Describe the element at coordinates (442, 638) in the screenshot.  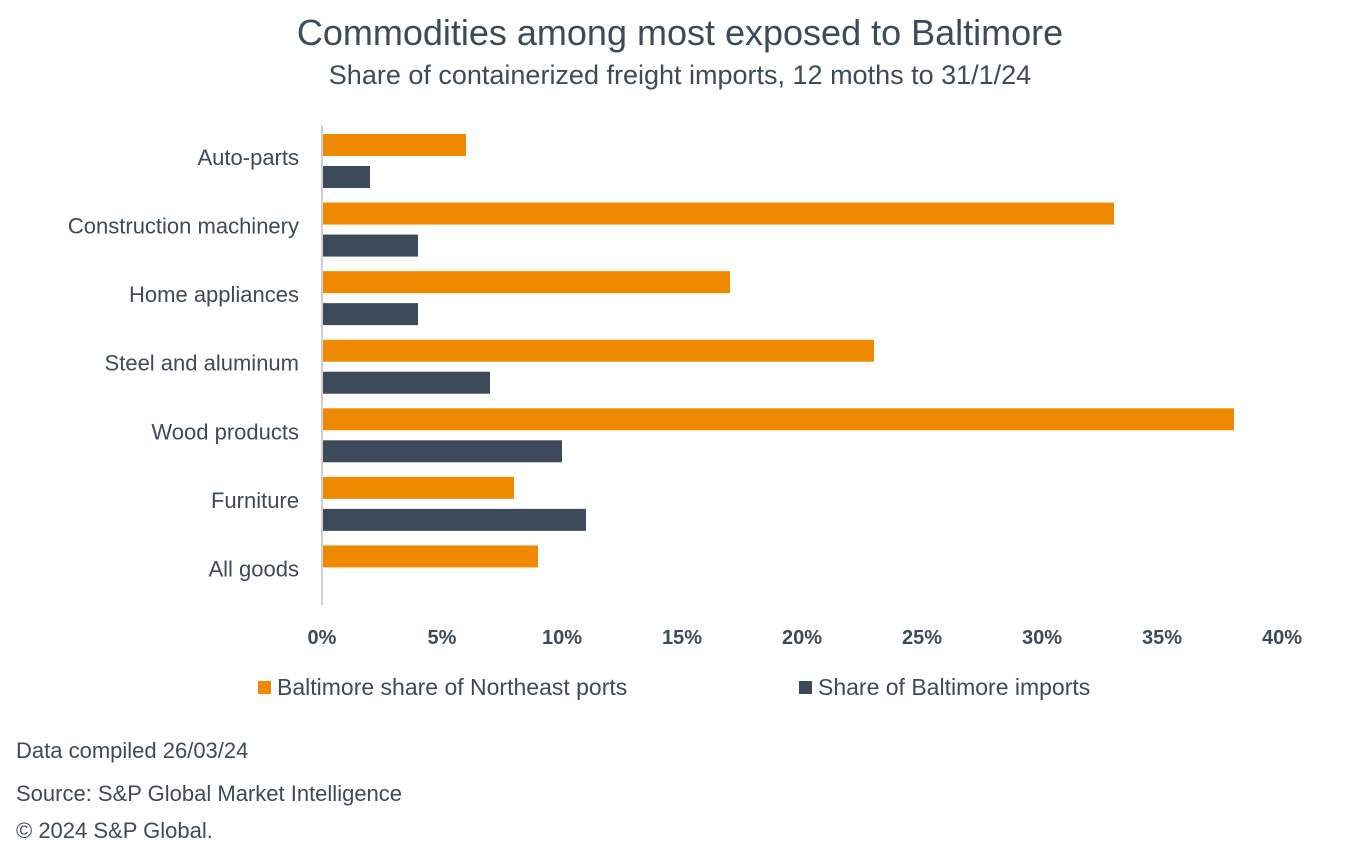
I see `x-tick-label: 5%` at that location.